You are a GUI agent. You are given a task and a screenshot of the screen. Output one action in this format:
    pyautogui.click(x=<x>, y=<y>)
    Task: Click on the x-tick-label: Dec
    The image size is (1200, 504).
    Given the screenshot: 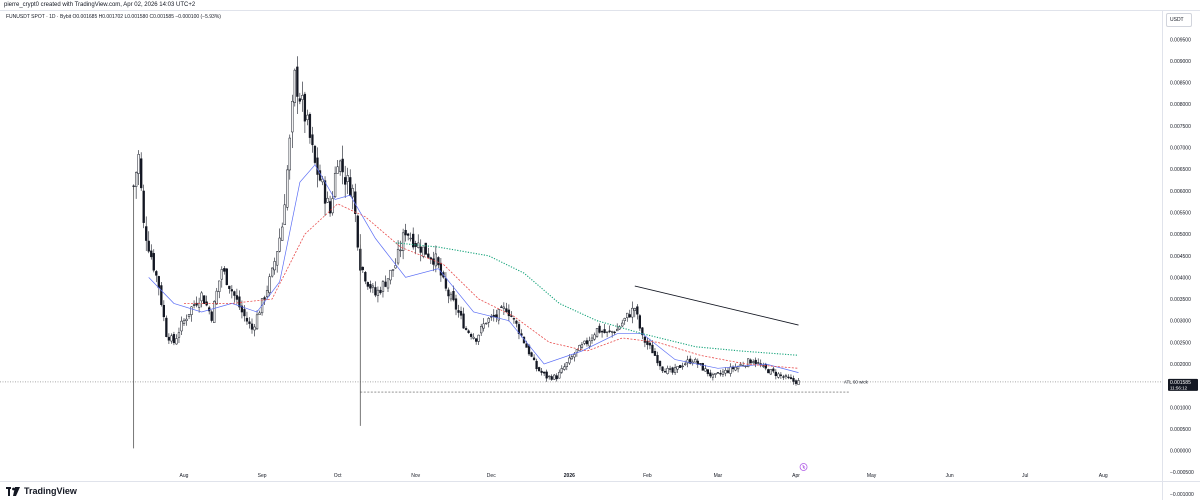 What is the action you would take?
    pyautogui.click(x=491, y=476)
    